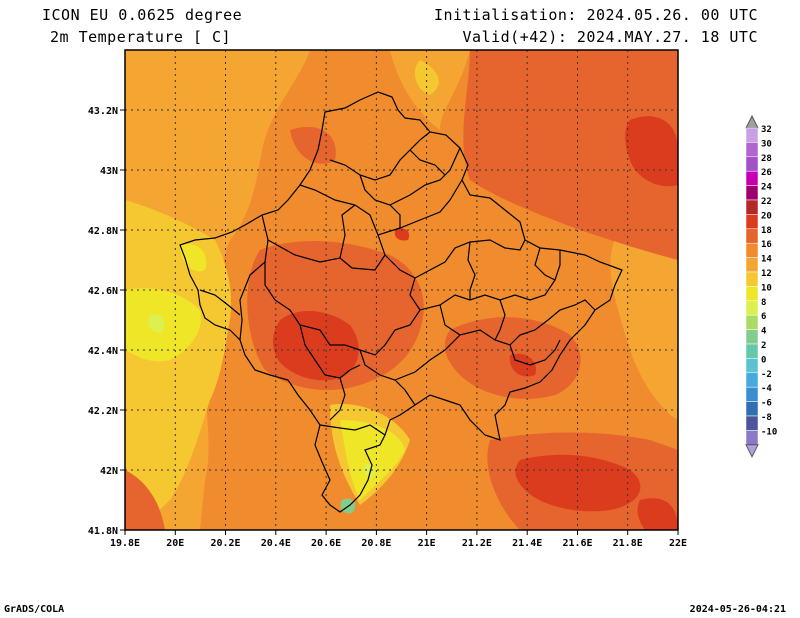 This screenshot has height=618, width=800. Describe the element at coordinates (103, 231) in the screenshot. I see `lat-tick-label: 42.8N` at that location.